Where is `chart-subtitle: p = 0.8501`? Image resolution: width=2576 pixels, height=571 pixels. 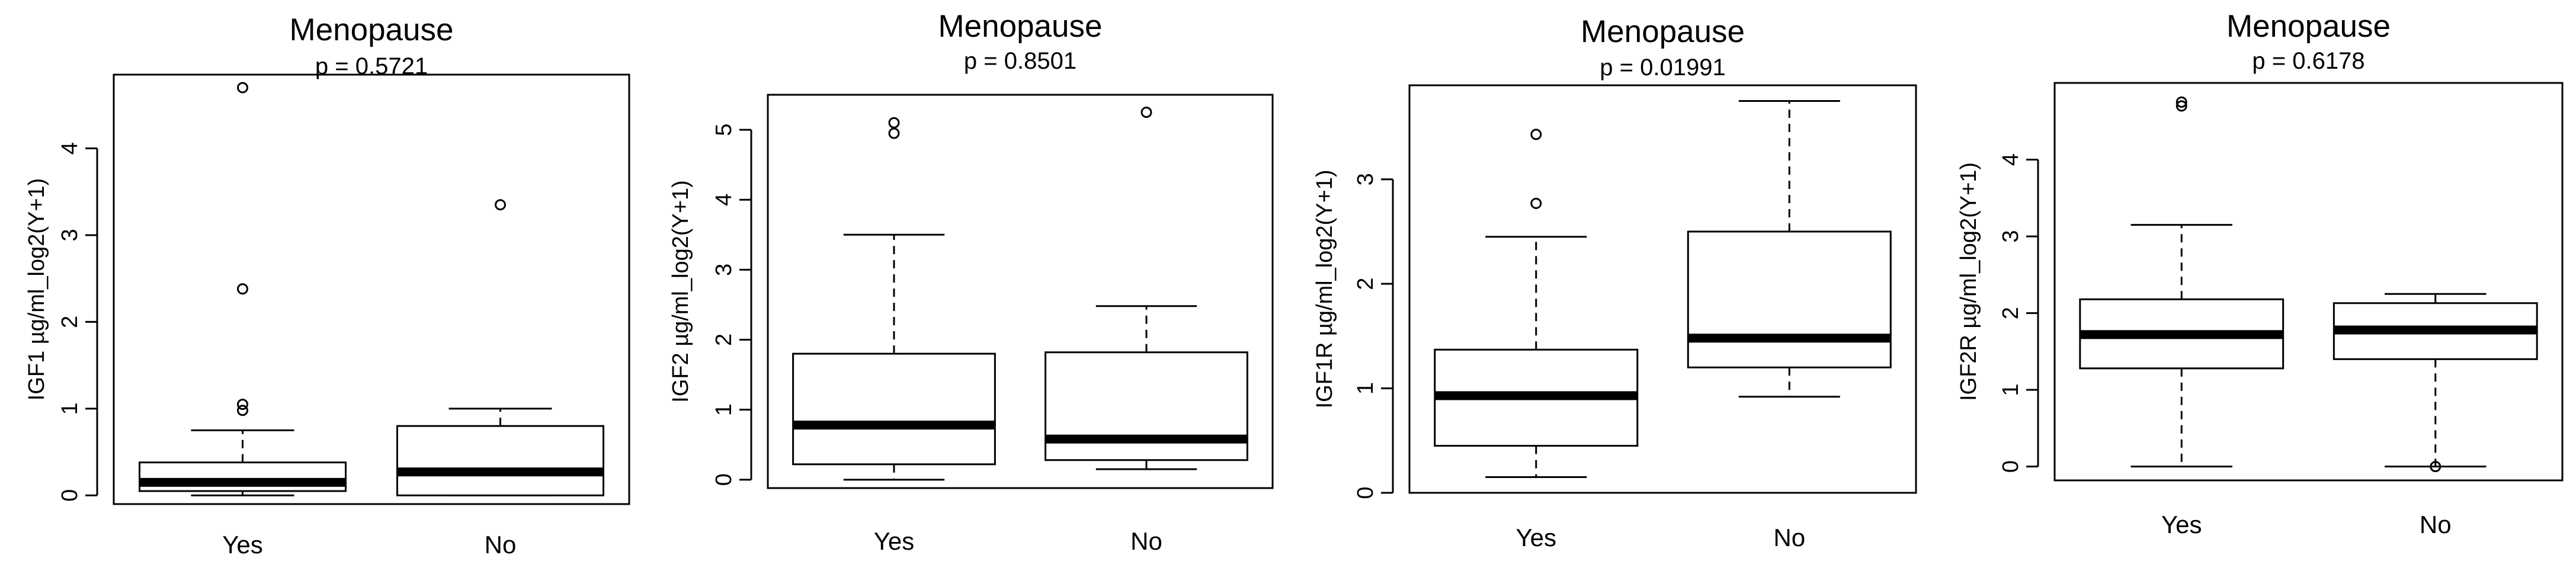
chart-subtitle: p = 0.8501 is located at coordinates (1020, 61).